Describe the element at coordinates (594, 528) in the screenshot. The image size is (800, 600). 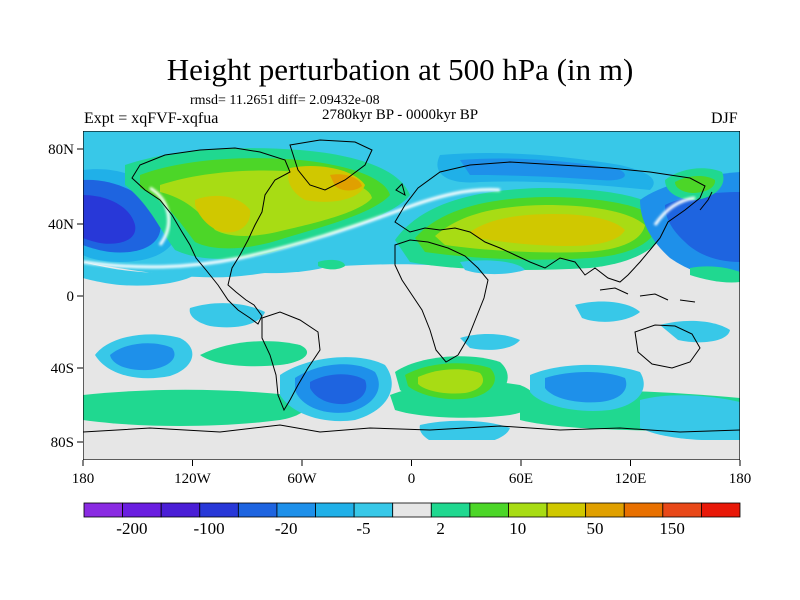
I see `colorbar-label: 50` at that location.